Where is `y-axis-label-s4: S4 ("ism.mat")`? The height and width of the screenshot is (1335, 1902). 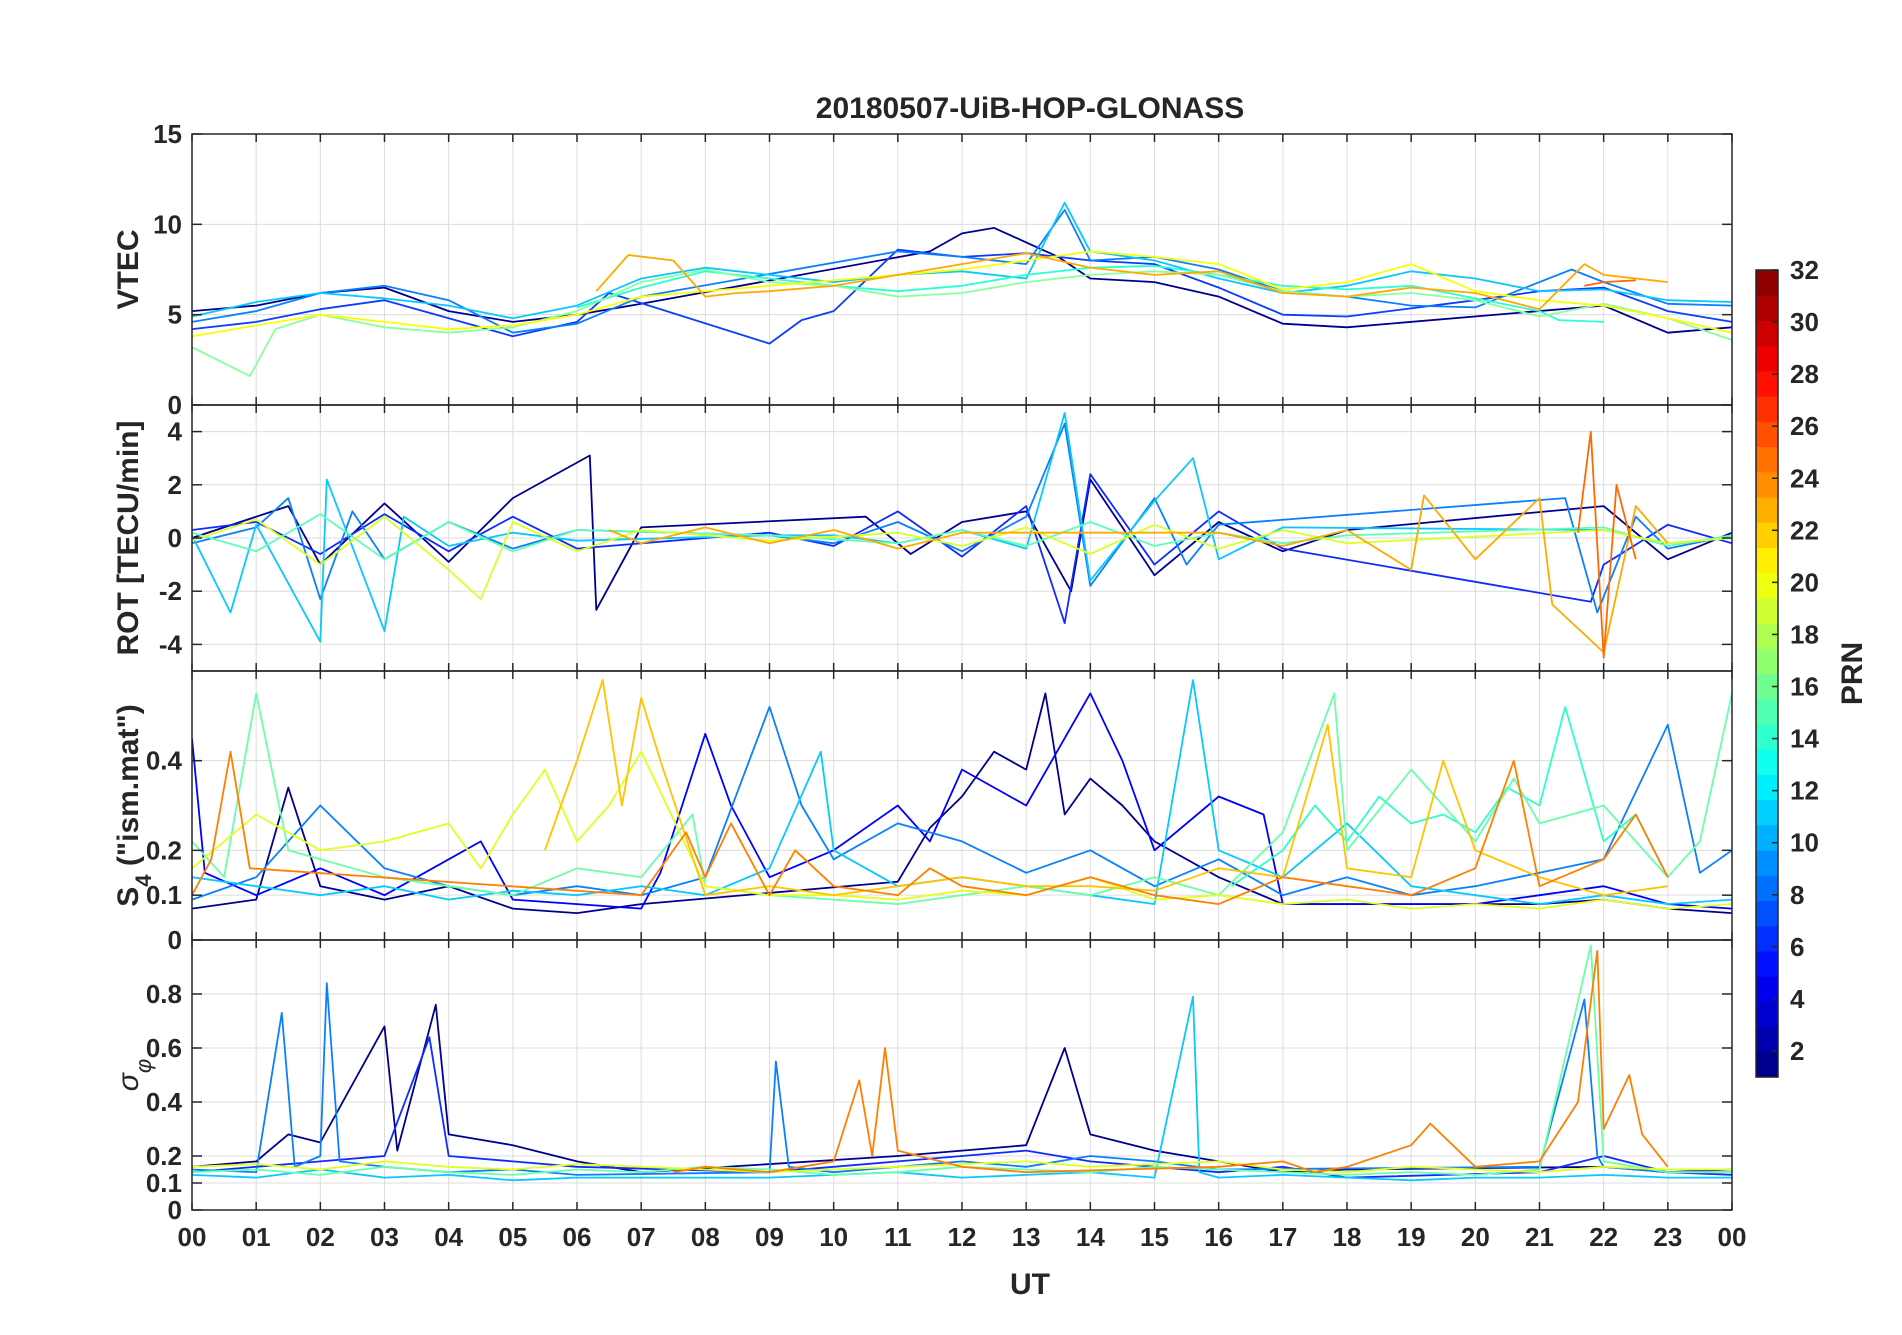 y-axis-label-s4: S4 ("ism.mat") is located at coordinates (134, 805).